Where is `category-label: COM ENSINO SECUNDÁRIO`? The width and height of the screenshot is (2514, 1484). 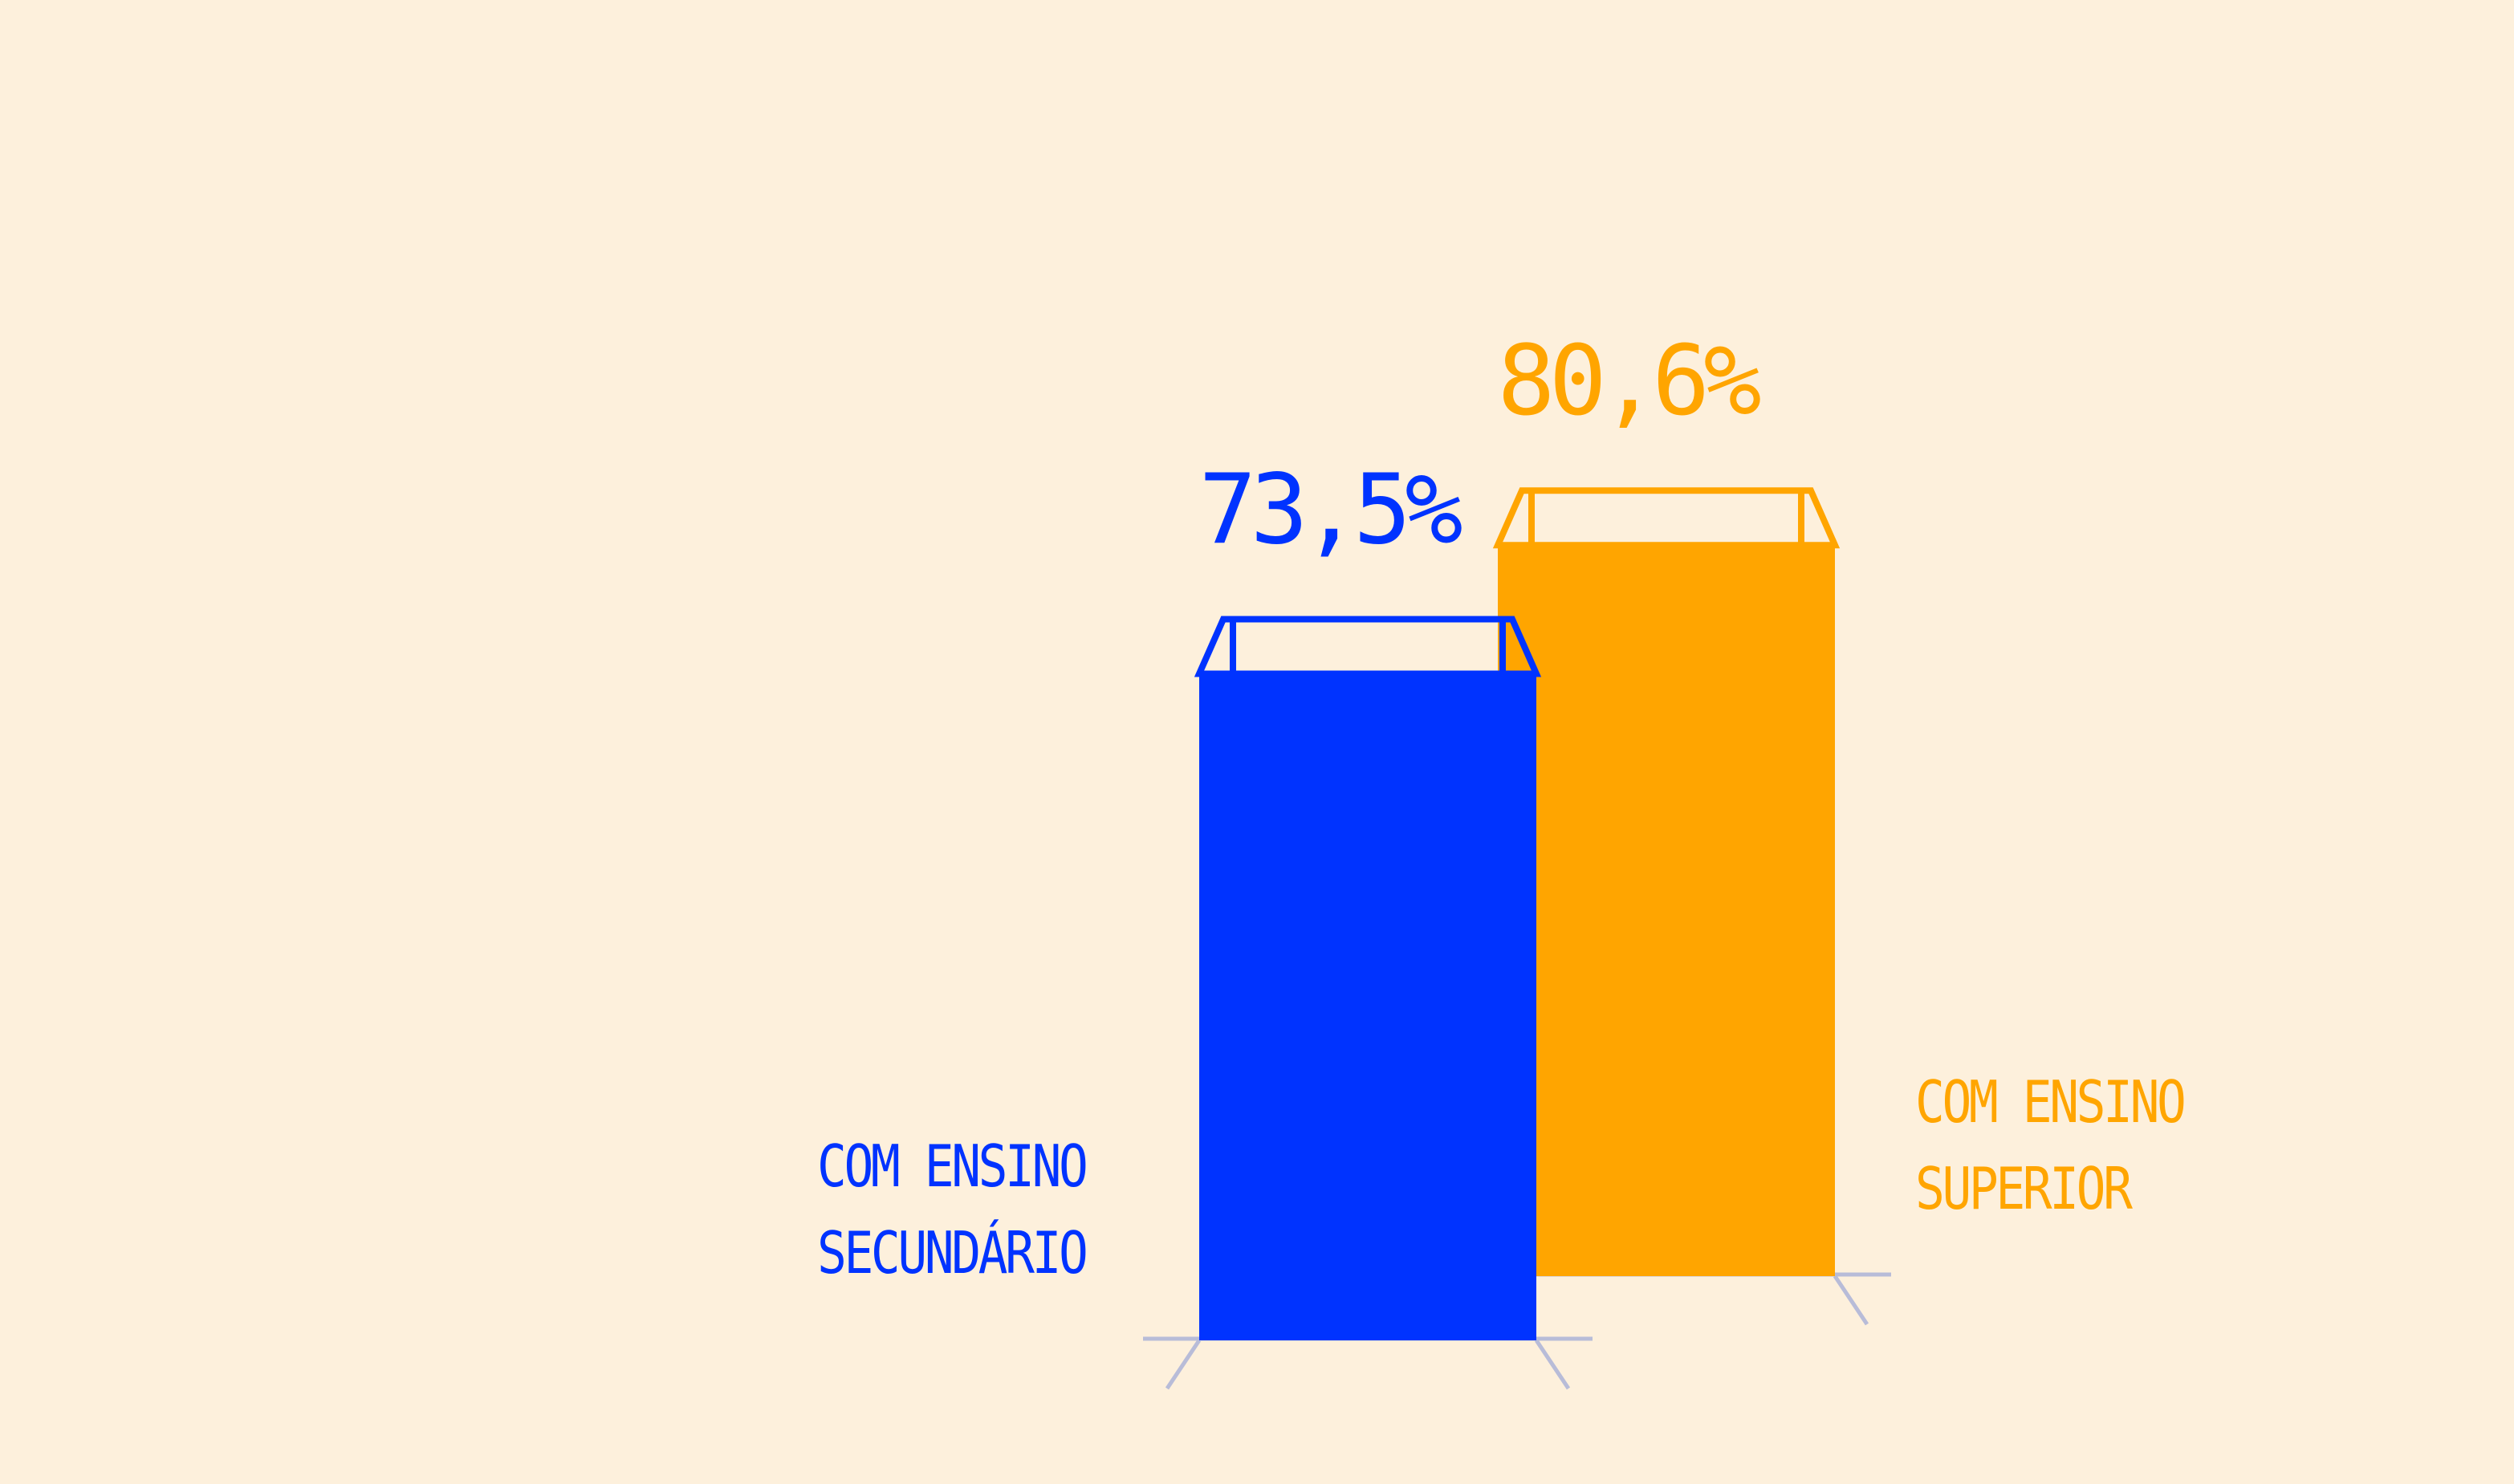
category-label: COM ENSINO SECUNDÁRIO is located at coordinates (953, 1209).